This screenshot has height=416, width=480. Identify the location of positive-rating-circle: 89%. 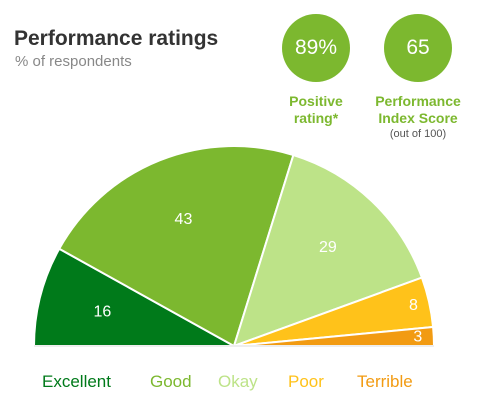
(316, 48).